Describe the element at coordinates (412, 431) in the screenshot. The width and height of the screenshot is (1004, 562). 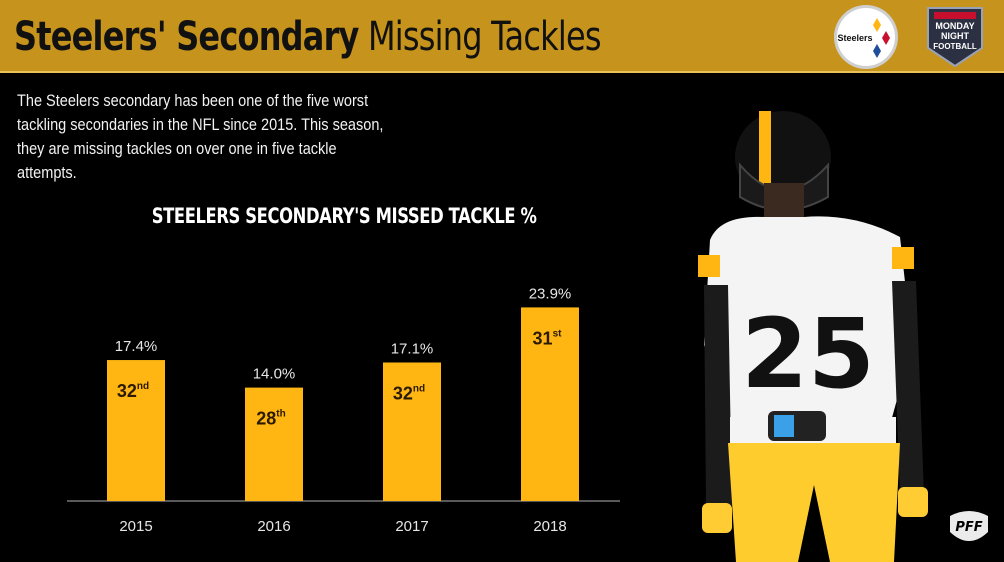
I see `bar-2017` at that location.